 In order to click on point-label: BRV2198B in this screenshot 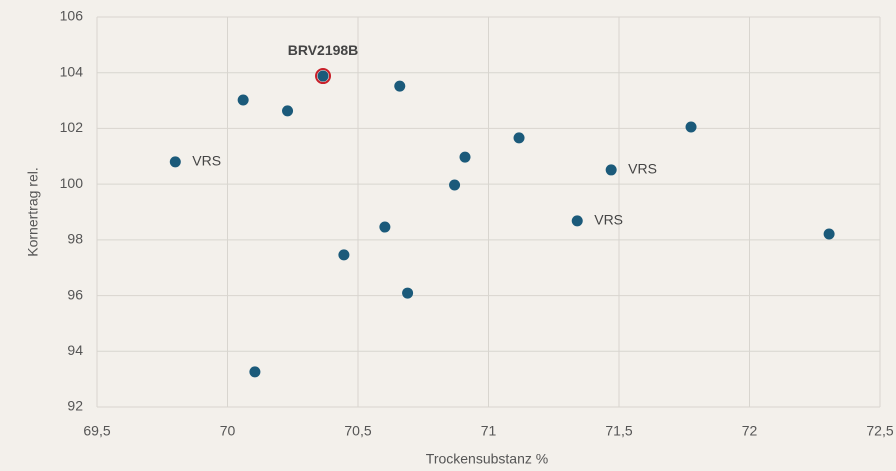, I will do `click(323, 50)`.